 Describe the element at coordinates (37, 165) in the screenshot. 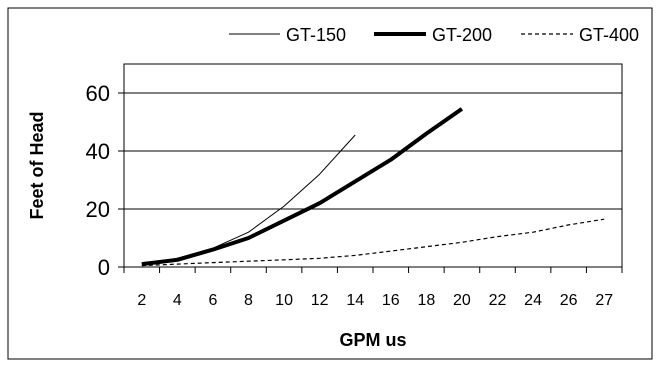

I see `y-axis-title: Feet of Head` at that location.